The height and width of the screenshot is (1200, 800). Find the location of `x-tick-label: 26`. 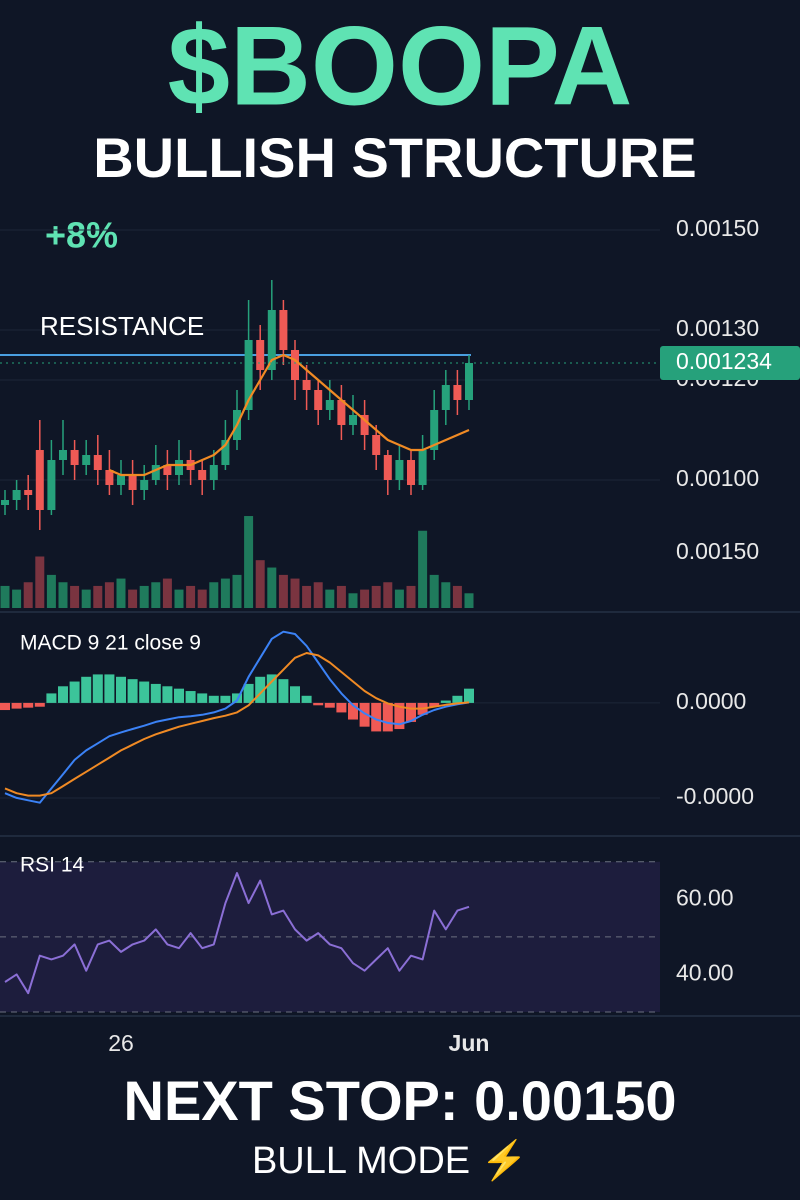

x-tick-label: 26 is located at coordinates (121, 1043).